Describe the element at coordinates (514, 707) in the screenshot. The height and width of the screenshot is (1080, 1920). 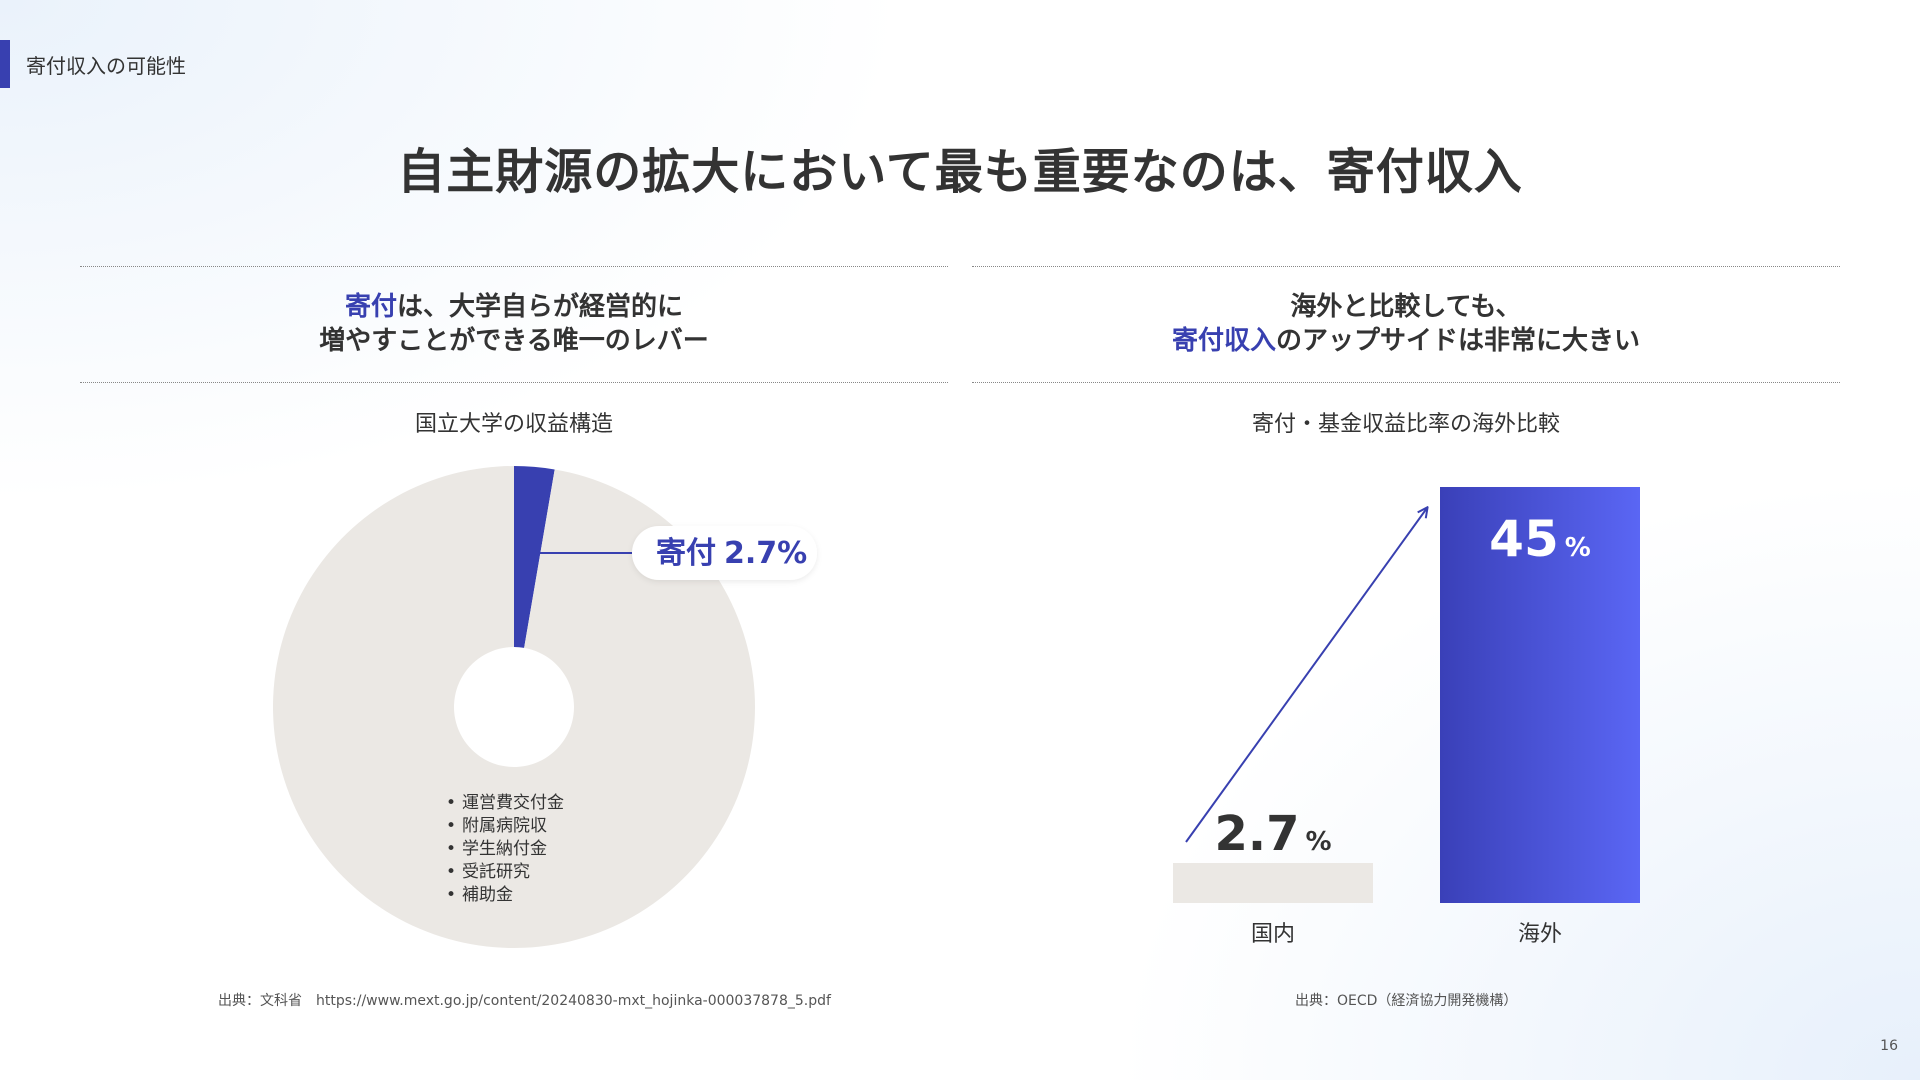
I see `pie-slice-other` at that location.